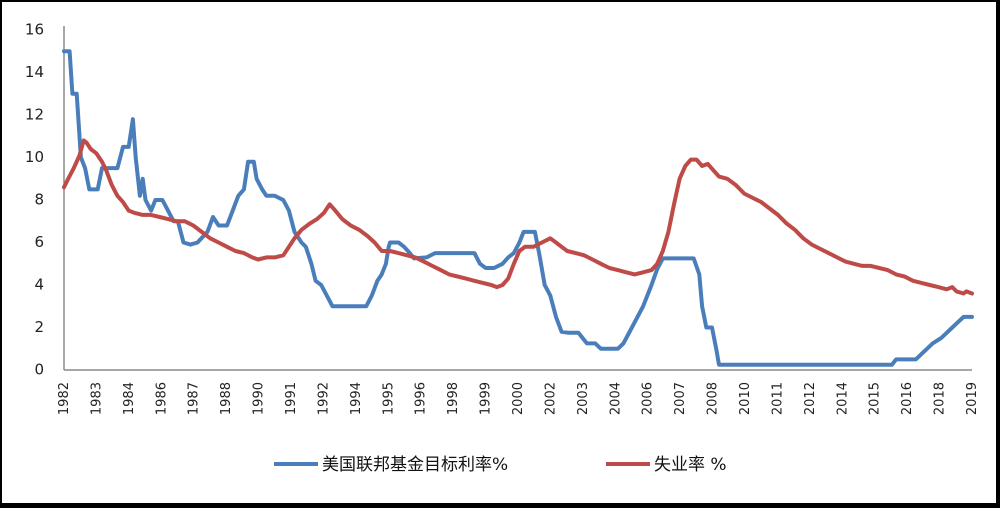 This screenshot has height=508, width=1000. I want to click on x-tick-label: 2007, so click(680, 398).